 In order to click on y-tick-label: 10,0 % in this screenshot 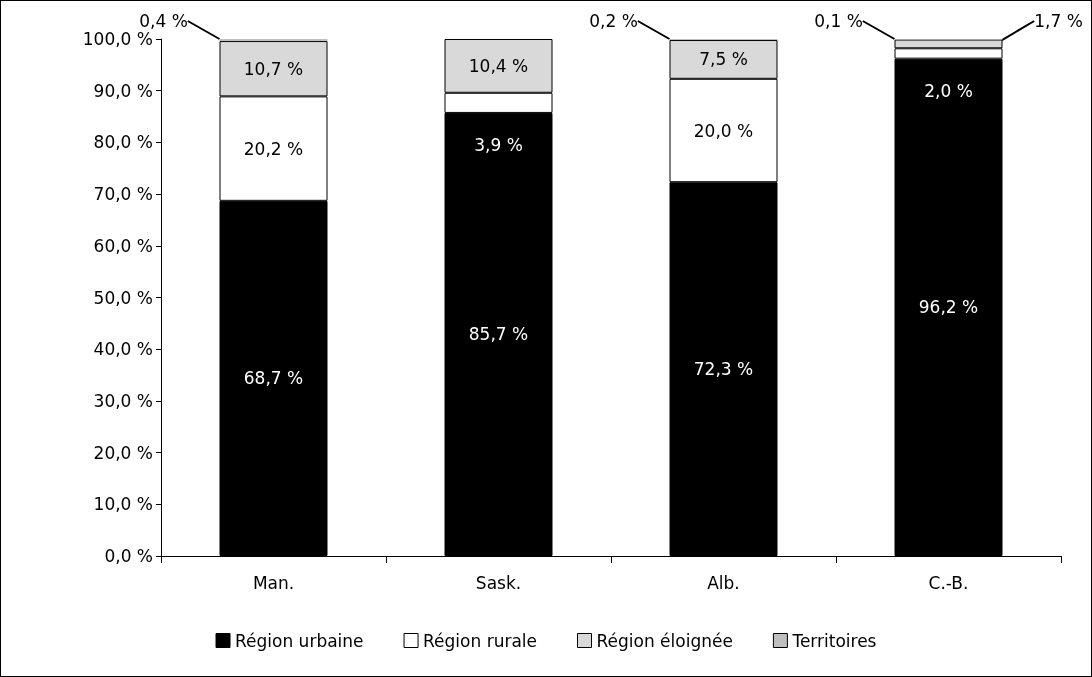, I will do `click(123, 504)`.